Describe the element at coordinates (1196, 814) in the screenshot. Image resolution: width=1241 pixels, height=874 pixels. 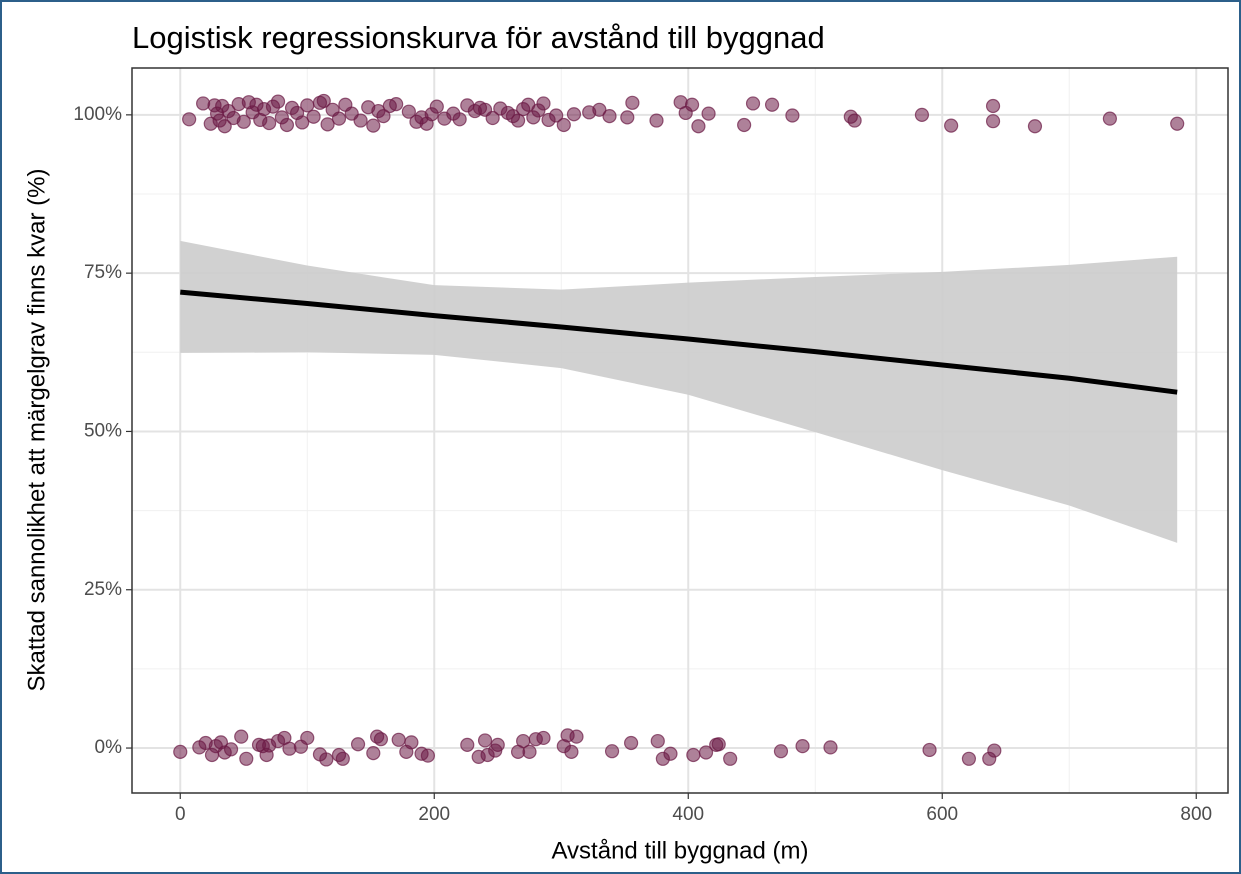
I see `x-tick-label: 800` at that location.